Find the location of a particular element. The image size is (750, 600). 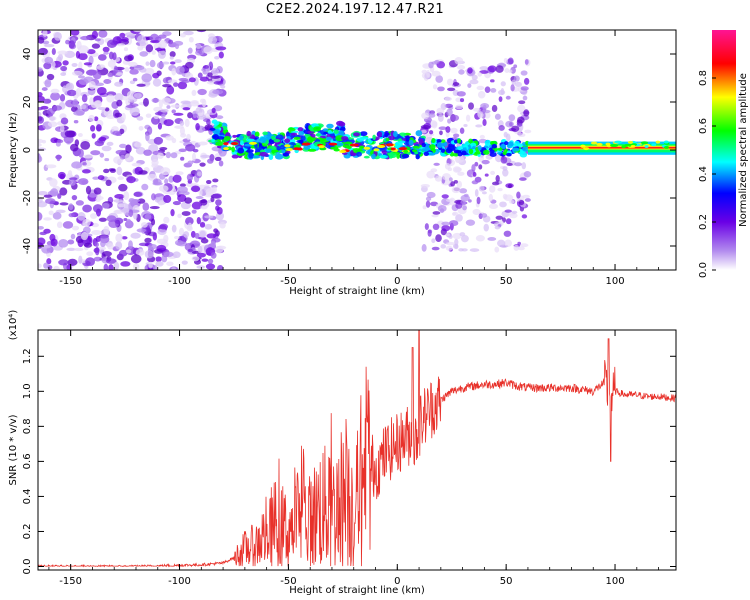

y-tick-label: 0.6 is located at coordinates (27, 461).